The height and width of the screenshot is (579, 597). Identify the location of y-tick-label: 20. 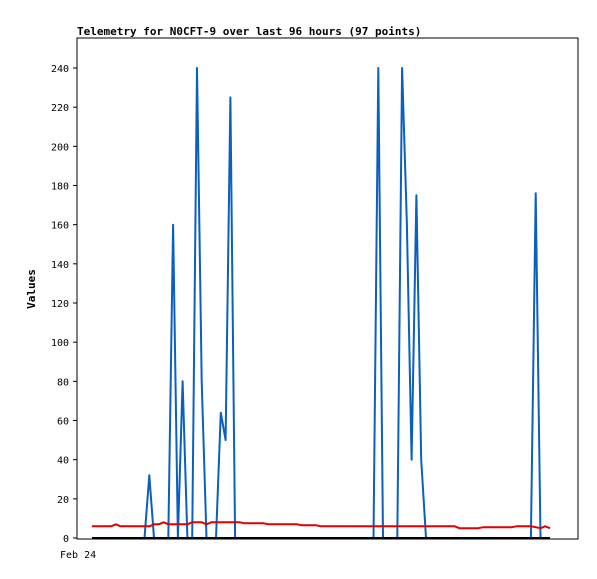
(63, 500).